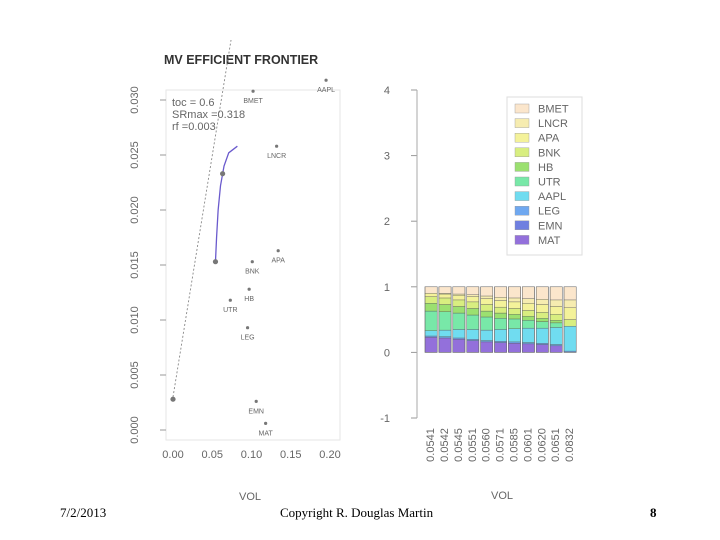 The height and width of the screenshot is (540, 720). Describe the element at coordinates (135, 265) in the screenshot. I see `y-tick-label: 0.015` at that location.